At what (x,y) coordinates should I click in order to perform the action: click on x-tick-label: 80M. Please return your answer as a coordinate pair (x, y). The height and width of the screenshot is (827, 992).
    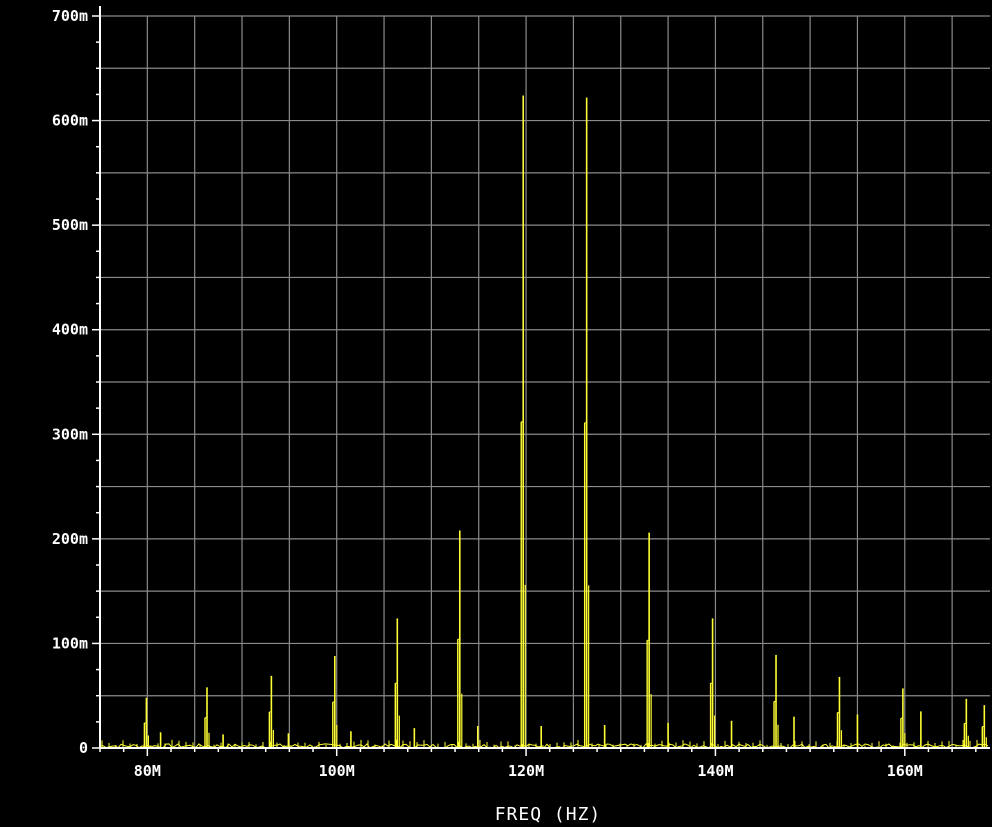
    Looking at the image, I should click on (147, 771).